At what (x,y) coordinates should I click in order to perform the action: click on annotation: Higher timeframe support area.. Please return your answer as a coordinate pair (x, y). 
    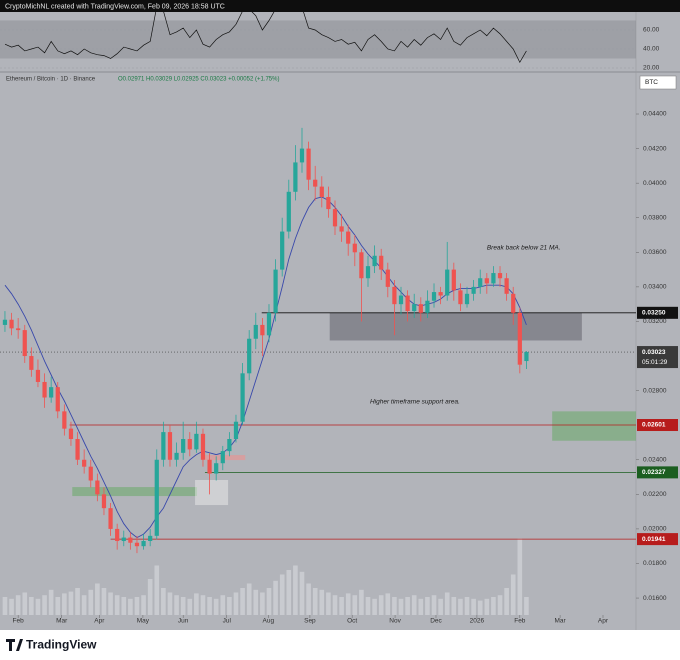
    Looking at the image, I should click on (415, 402).